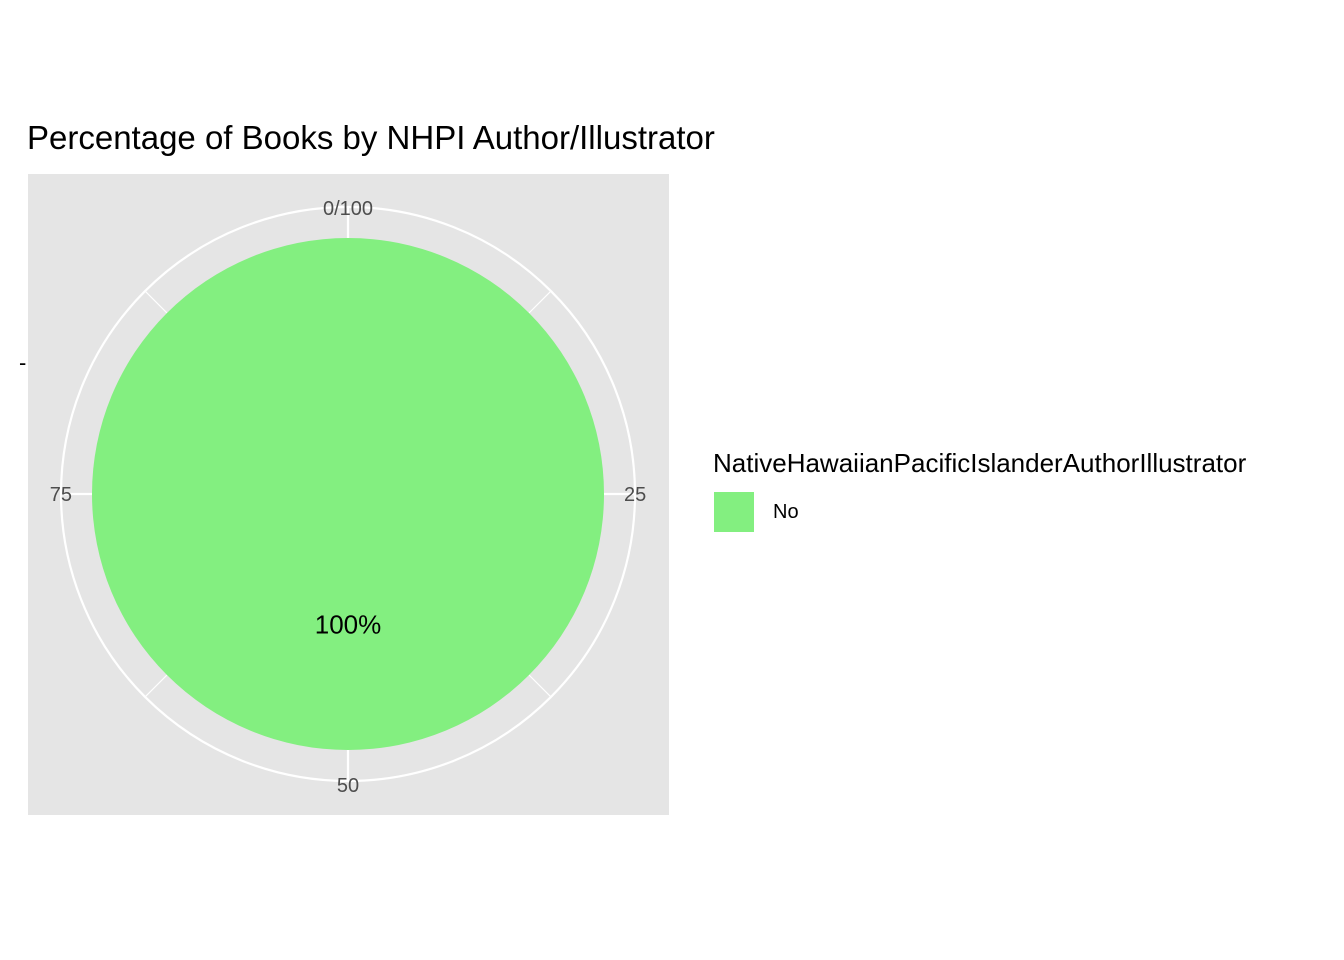 The width and height of the screenshot is (1344, 960). Describe the element at coordinates (979, 512) in the screenshot. I see `legend-item: No` at that location.